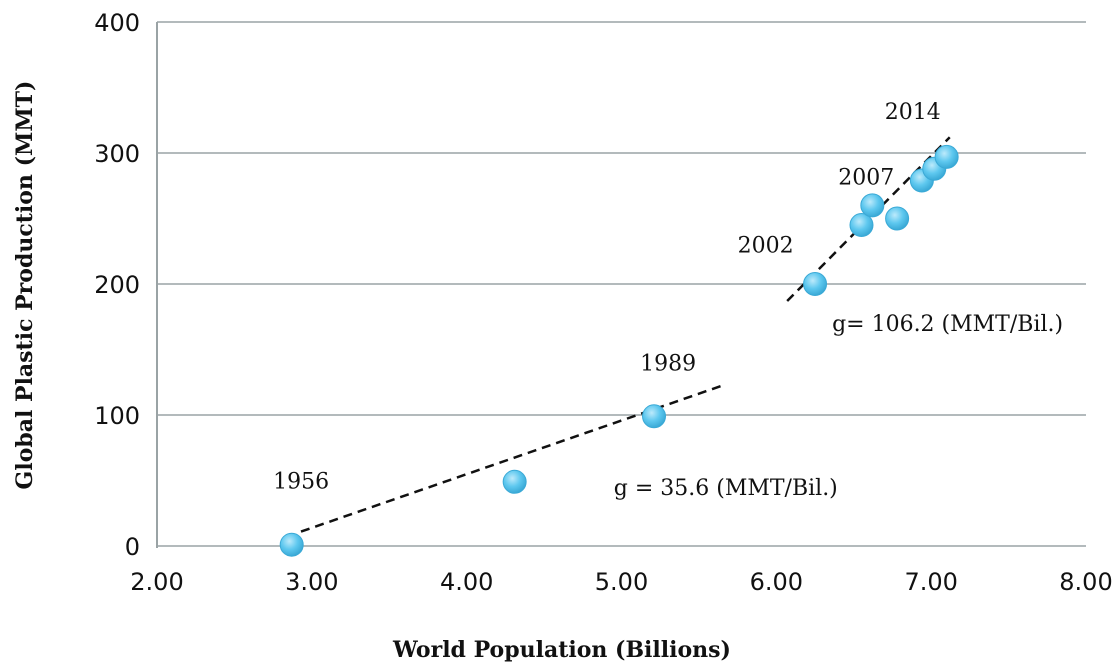  What do you see at coordinates (766, 246) in the screenshot?
I see `year-label-2002: 2002` at bounding box center [766, 246].